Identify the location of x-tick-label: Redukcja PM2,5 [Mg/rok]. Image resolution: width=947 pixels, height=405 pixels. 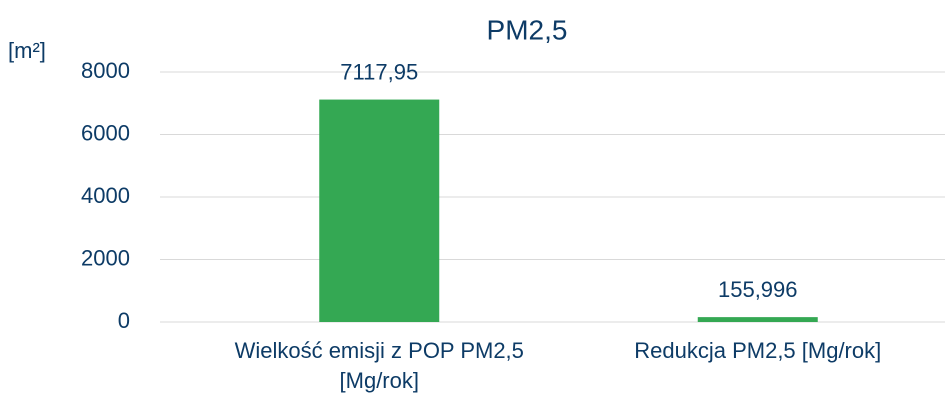
(758, 350).